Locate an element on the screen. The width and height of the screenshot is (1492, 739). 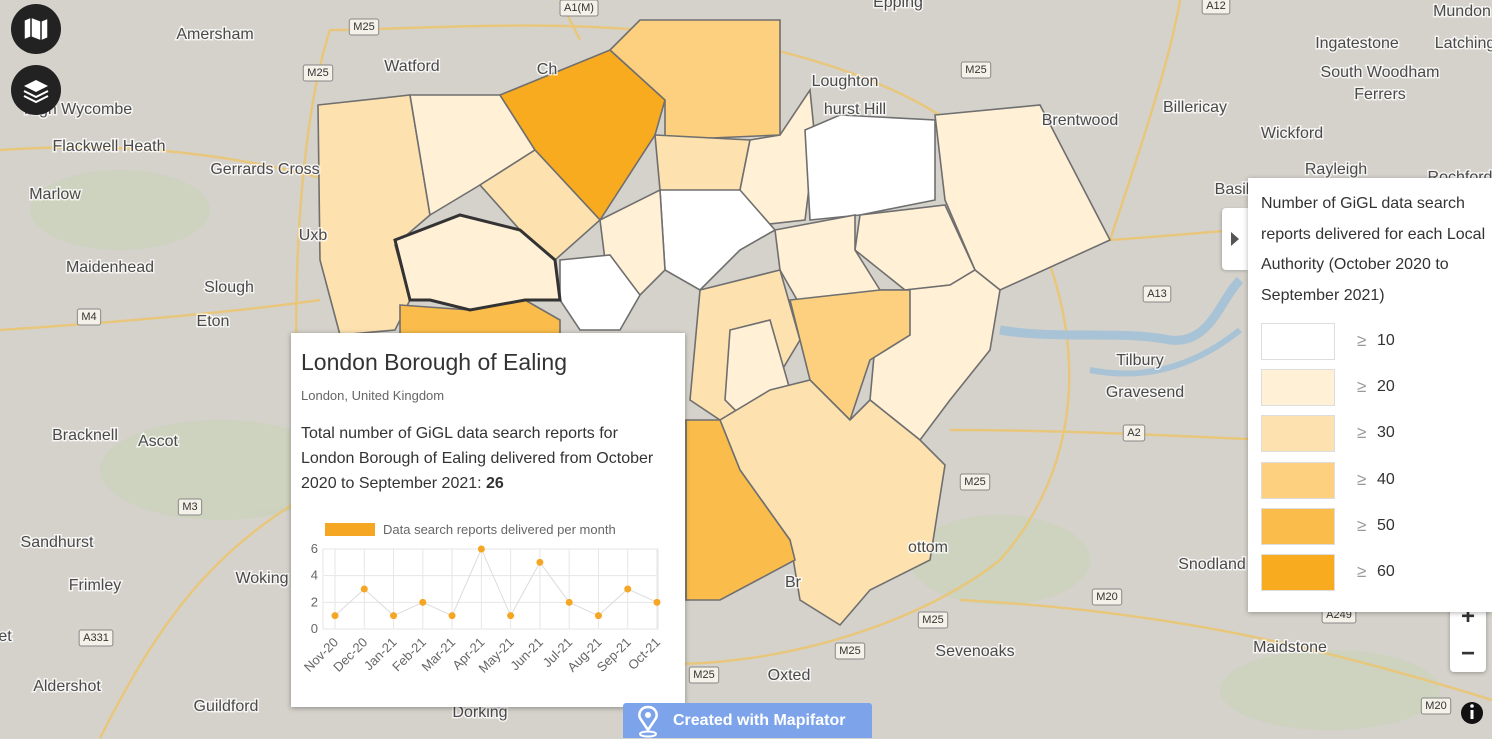
y-tick-label: 6 is located at coordinates (314, 548).